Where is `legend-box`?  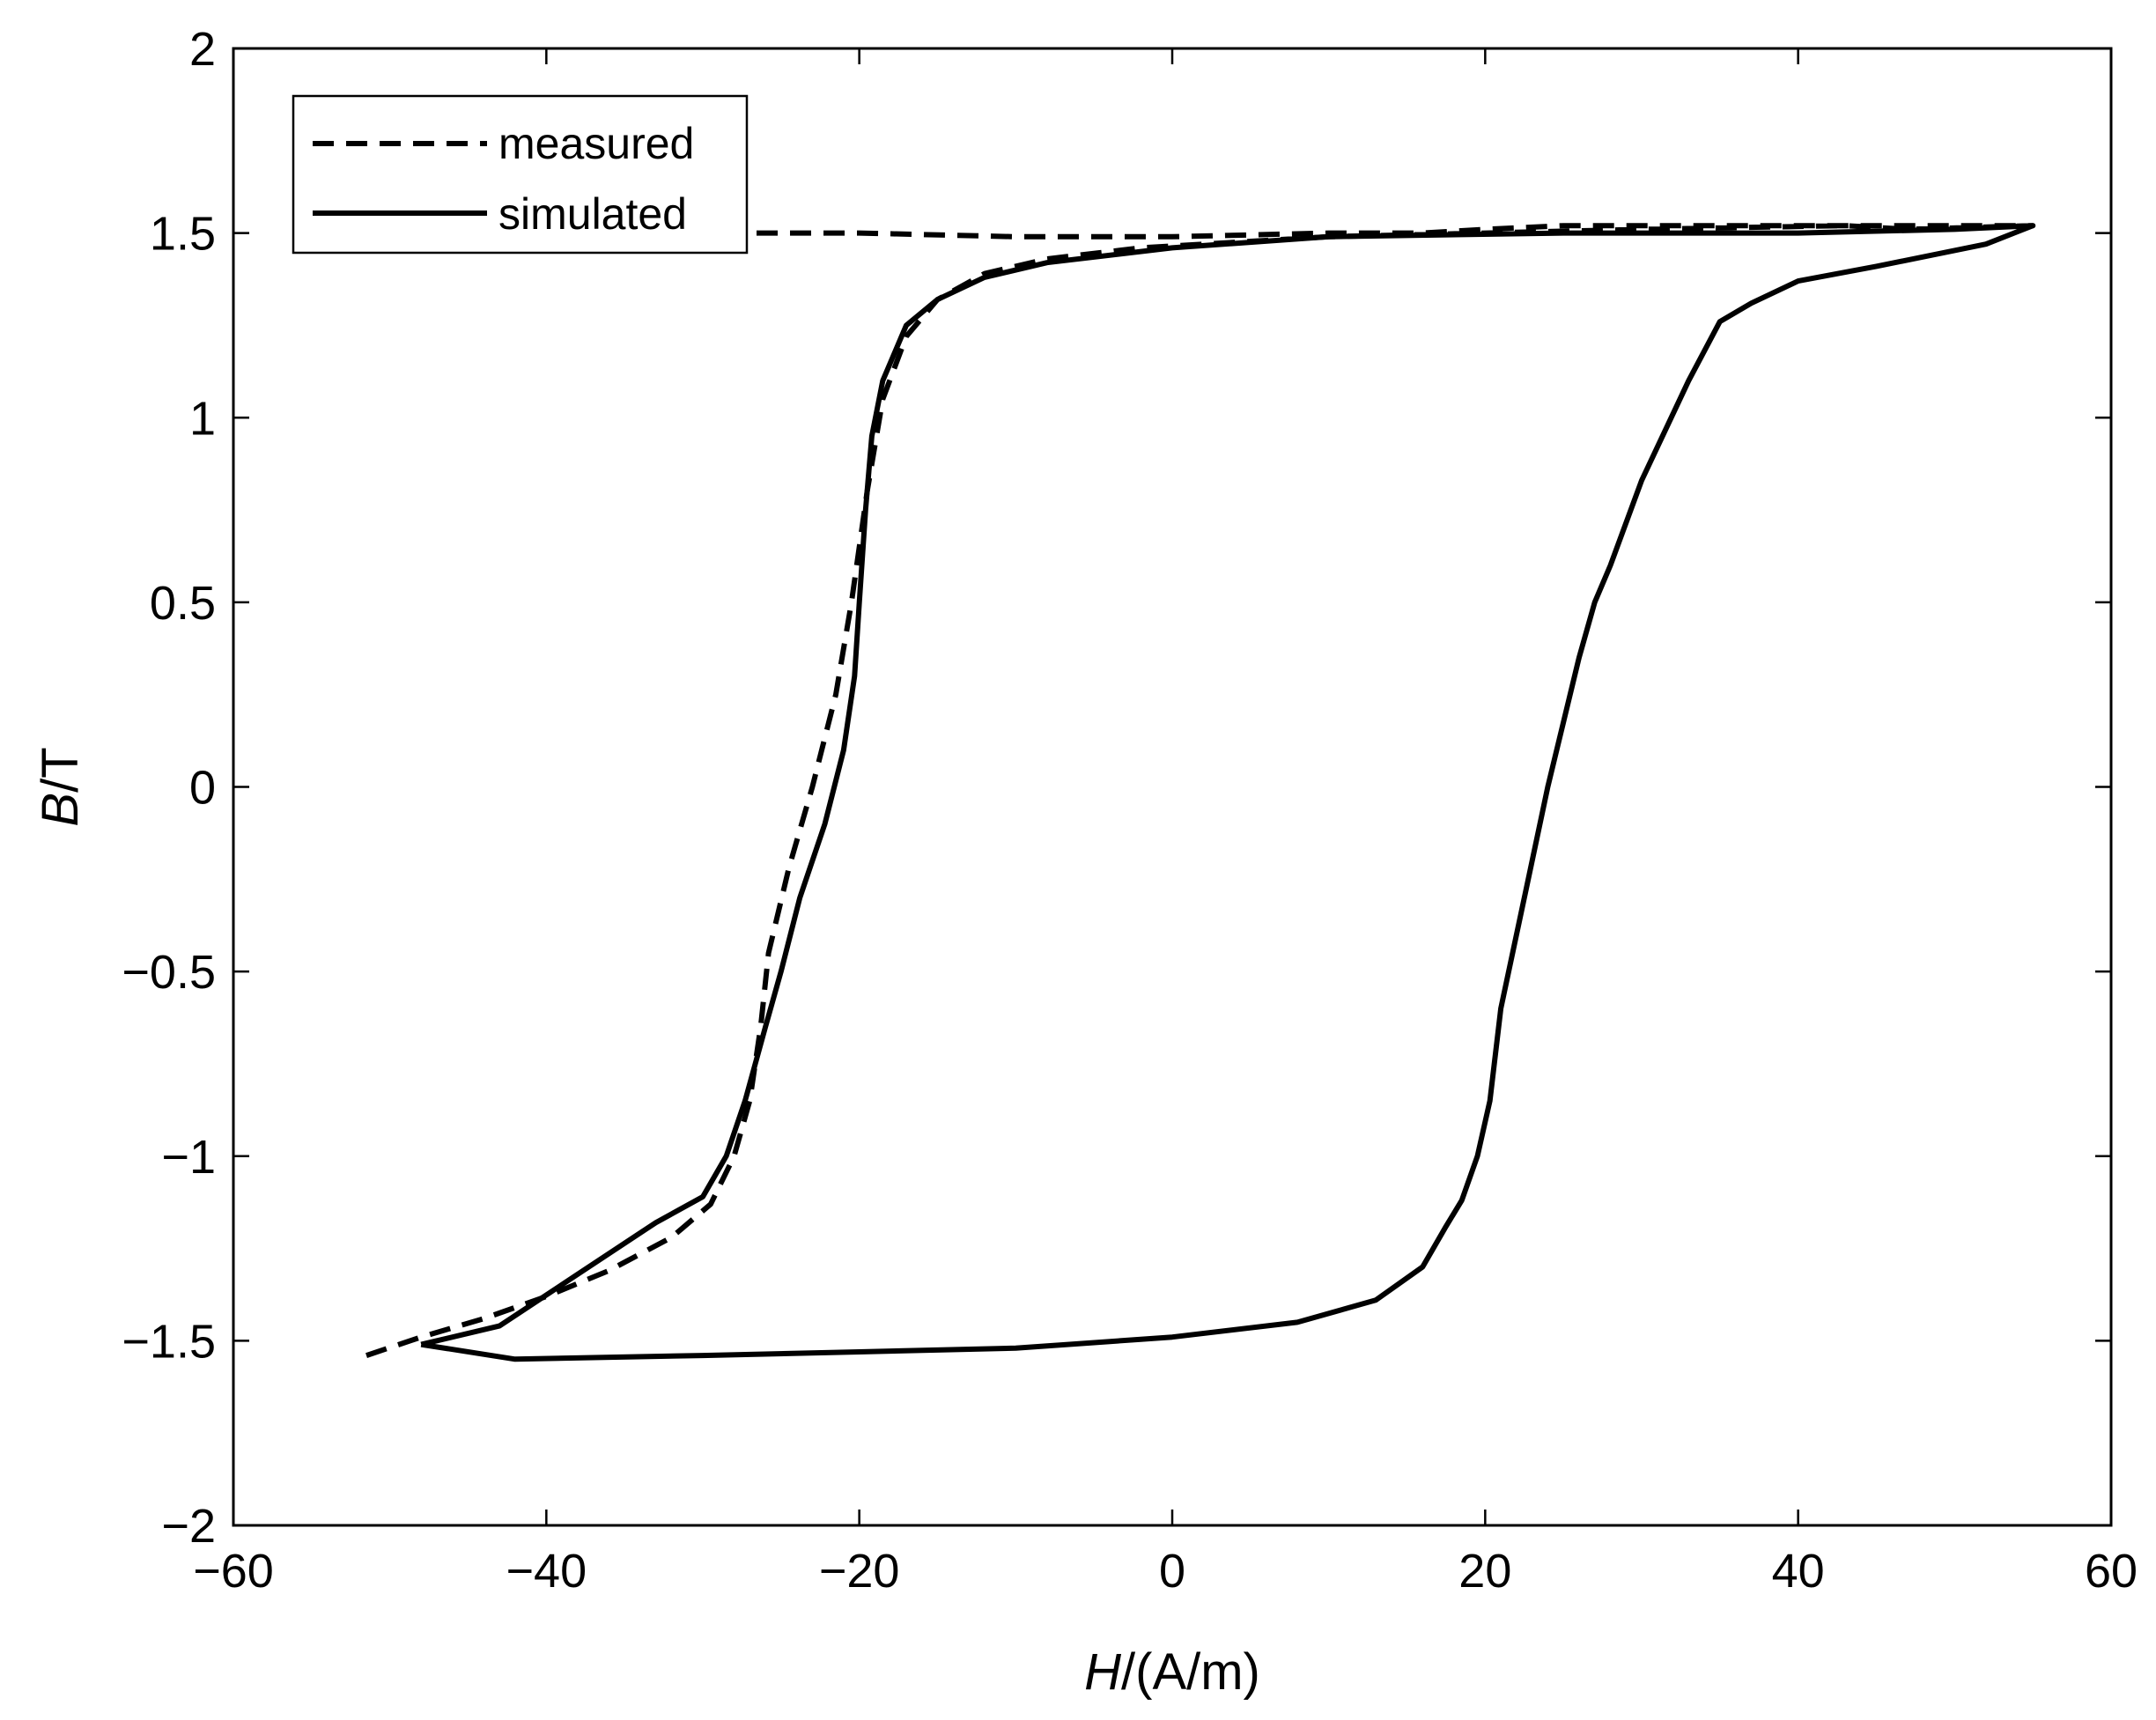
legend-box is located at coordinates (520, 175).